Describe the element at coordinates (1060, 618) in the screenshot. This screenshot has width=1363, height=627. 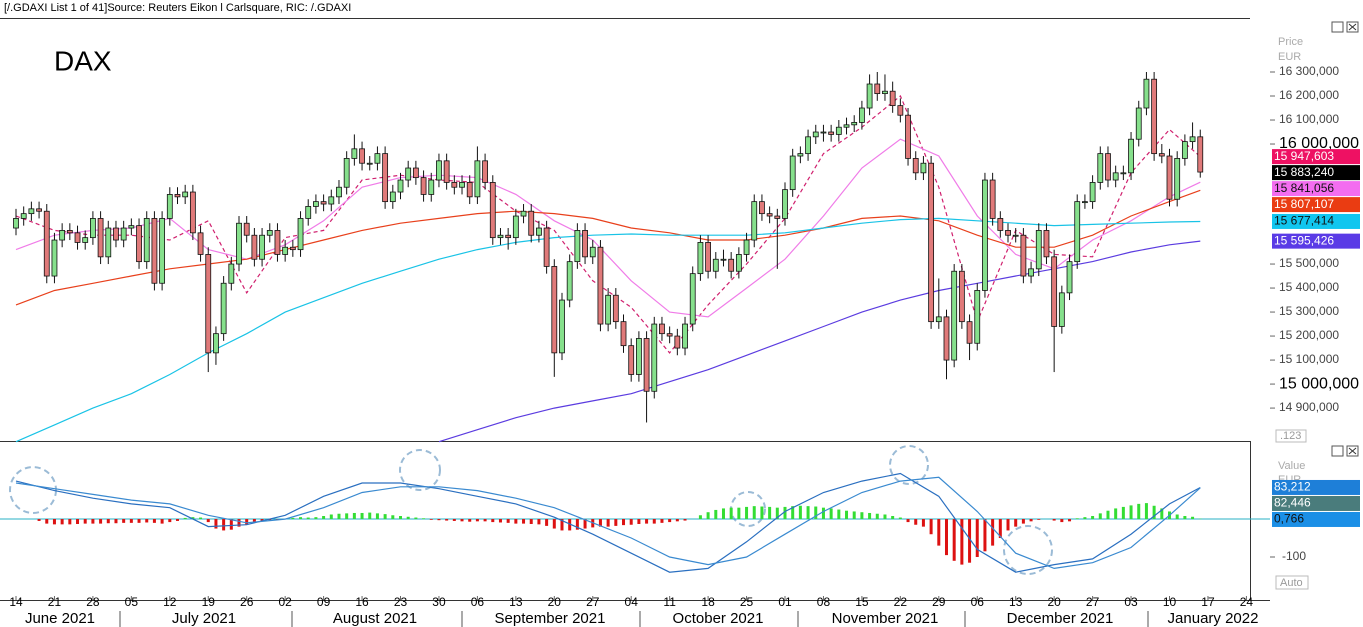
I see `month-label: December 2021` at that location.